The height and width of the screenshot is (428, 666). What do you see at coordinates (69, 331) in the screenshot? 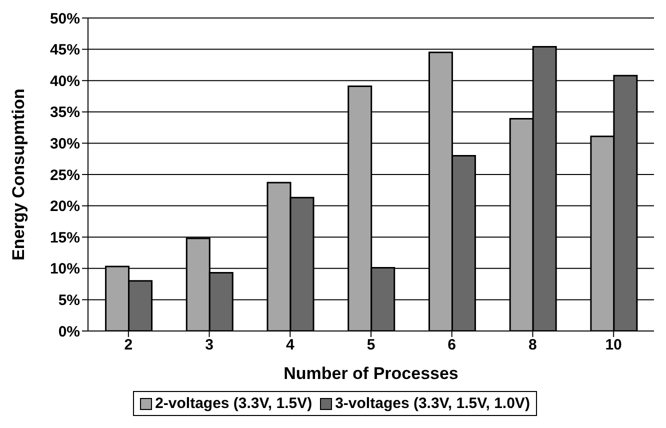
I see `y-tick-label: 0%` at bounding box center [69, 331].